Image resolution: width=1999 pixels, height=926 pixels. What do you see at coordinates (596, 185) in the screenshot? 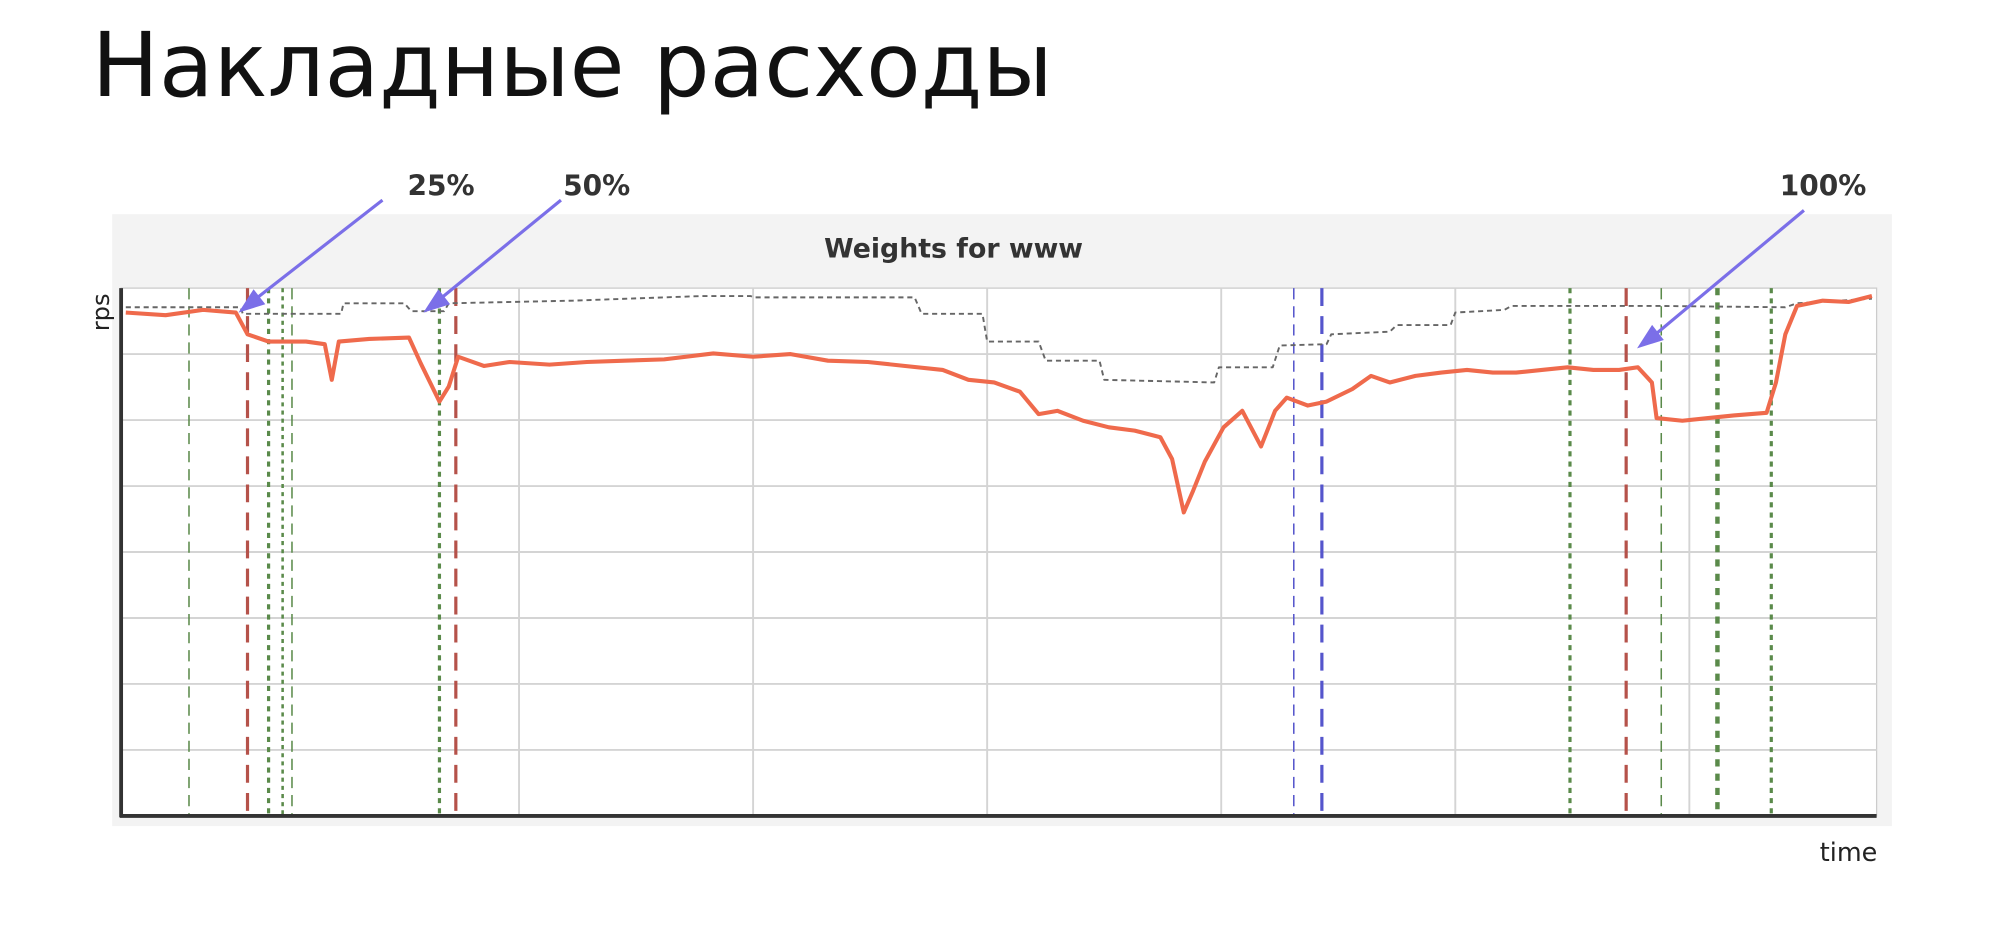
I see `annotation: 50%` at bounding box center [596, 185].